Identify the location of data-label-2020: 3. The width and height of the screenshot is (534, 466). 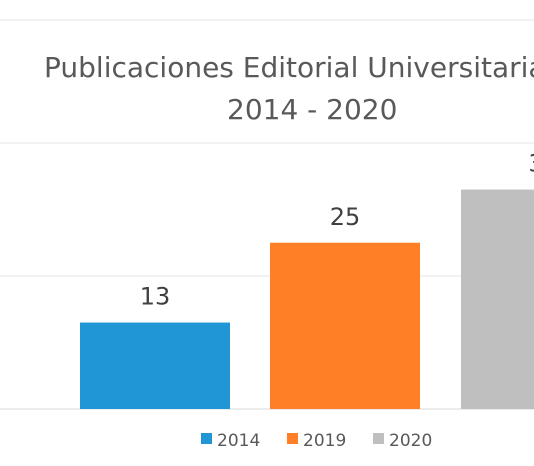
(531, 164).